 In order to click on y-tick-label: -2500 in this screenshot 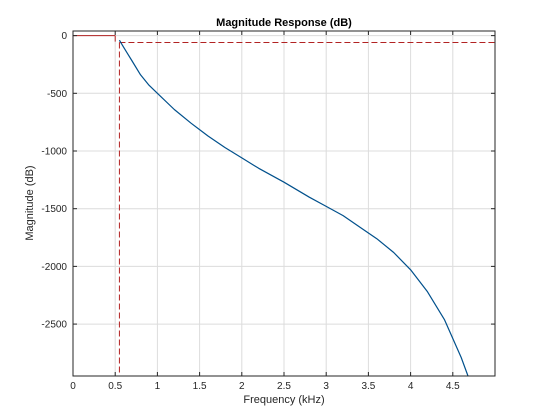, I will do `click(54, 325)`.